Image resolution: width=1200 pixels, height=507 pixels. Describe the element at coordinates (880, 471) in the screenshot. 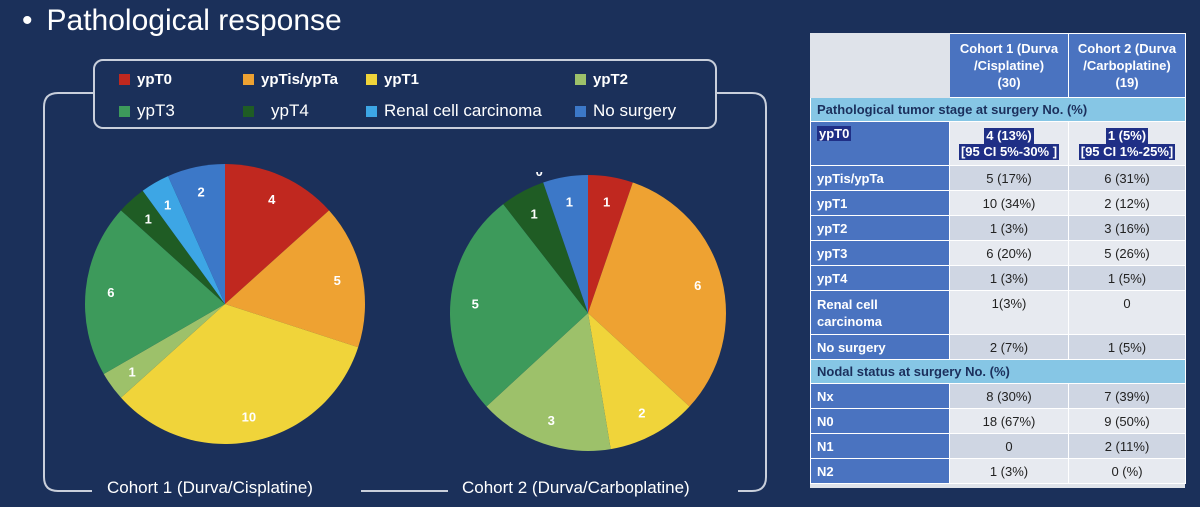

I see `row-label: N2` at that location.